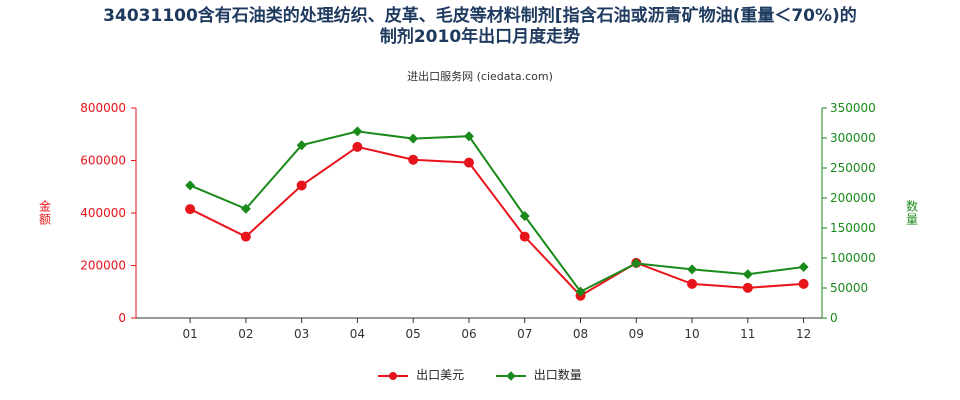  Describe the element at coordinates (557, 375) in the screenshot. I see `legend-label-series-2: 出口数量` at that location.